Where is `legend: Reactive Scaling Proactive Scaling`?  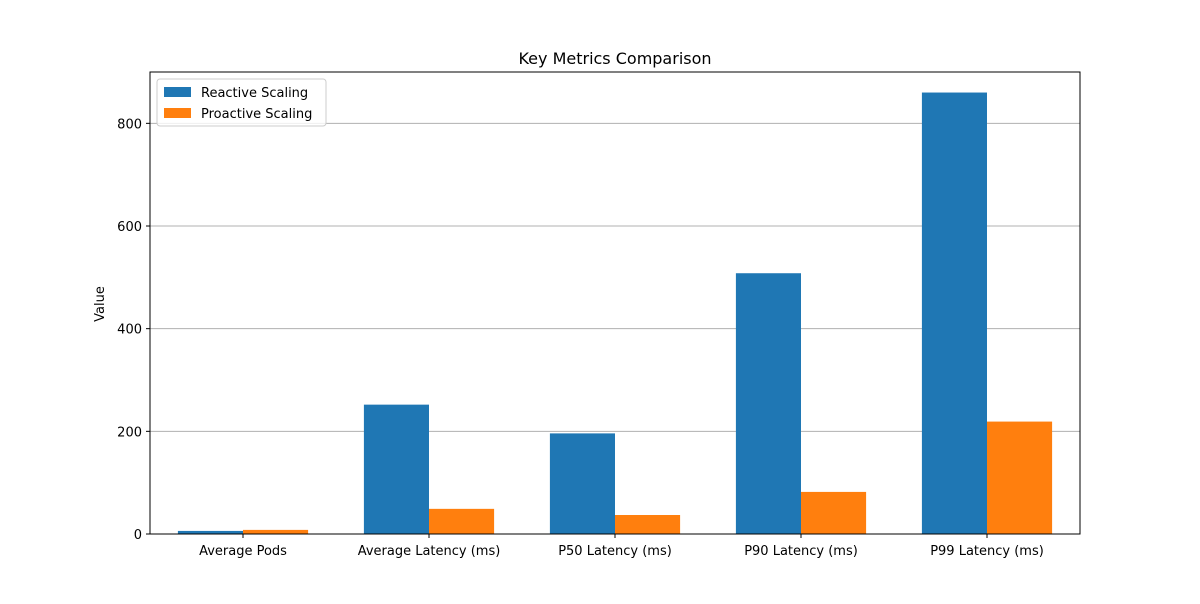 legend: Reactive Scaling Proactive Scaling is located at coordinates (241, 102).